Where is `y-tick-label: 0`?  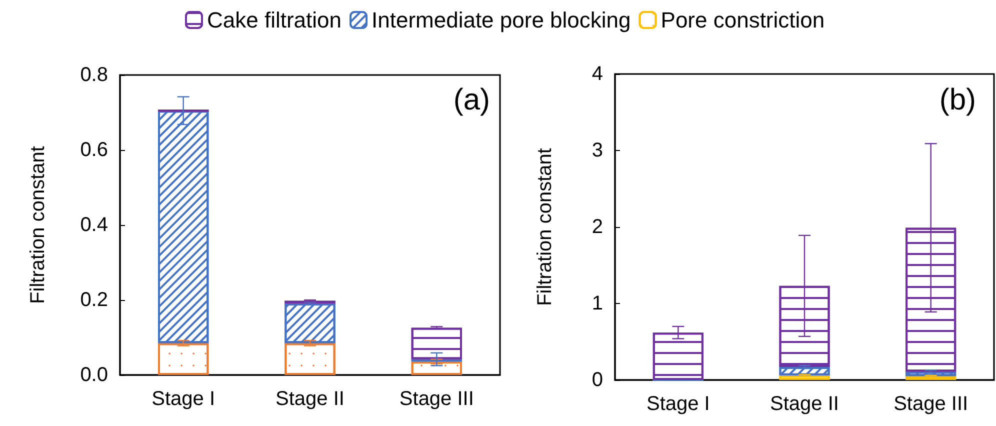
y-tick-label: 0 is located at coordinates (597, 380).